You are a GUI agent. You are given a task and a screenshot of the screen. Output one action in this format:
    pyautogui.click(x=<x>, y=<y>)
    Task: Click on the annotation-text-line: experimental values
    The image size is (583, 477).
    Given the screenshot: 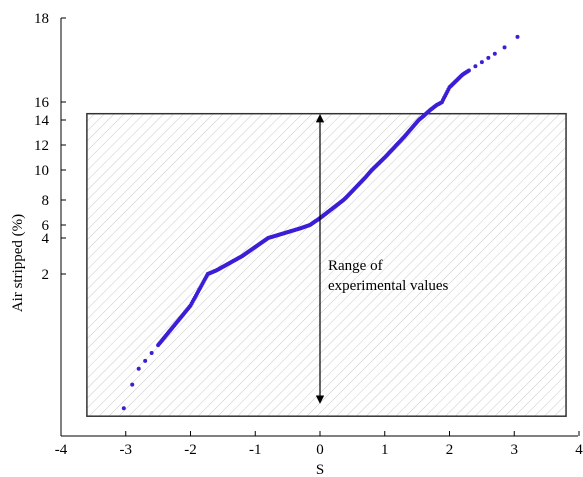 What is the action you would take?
    pyautogui.click(x=388, y=286)
    